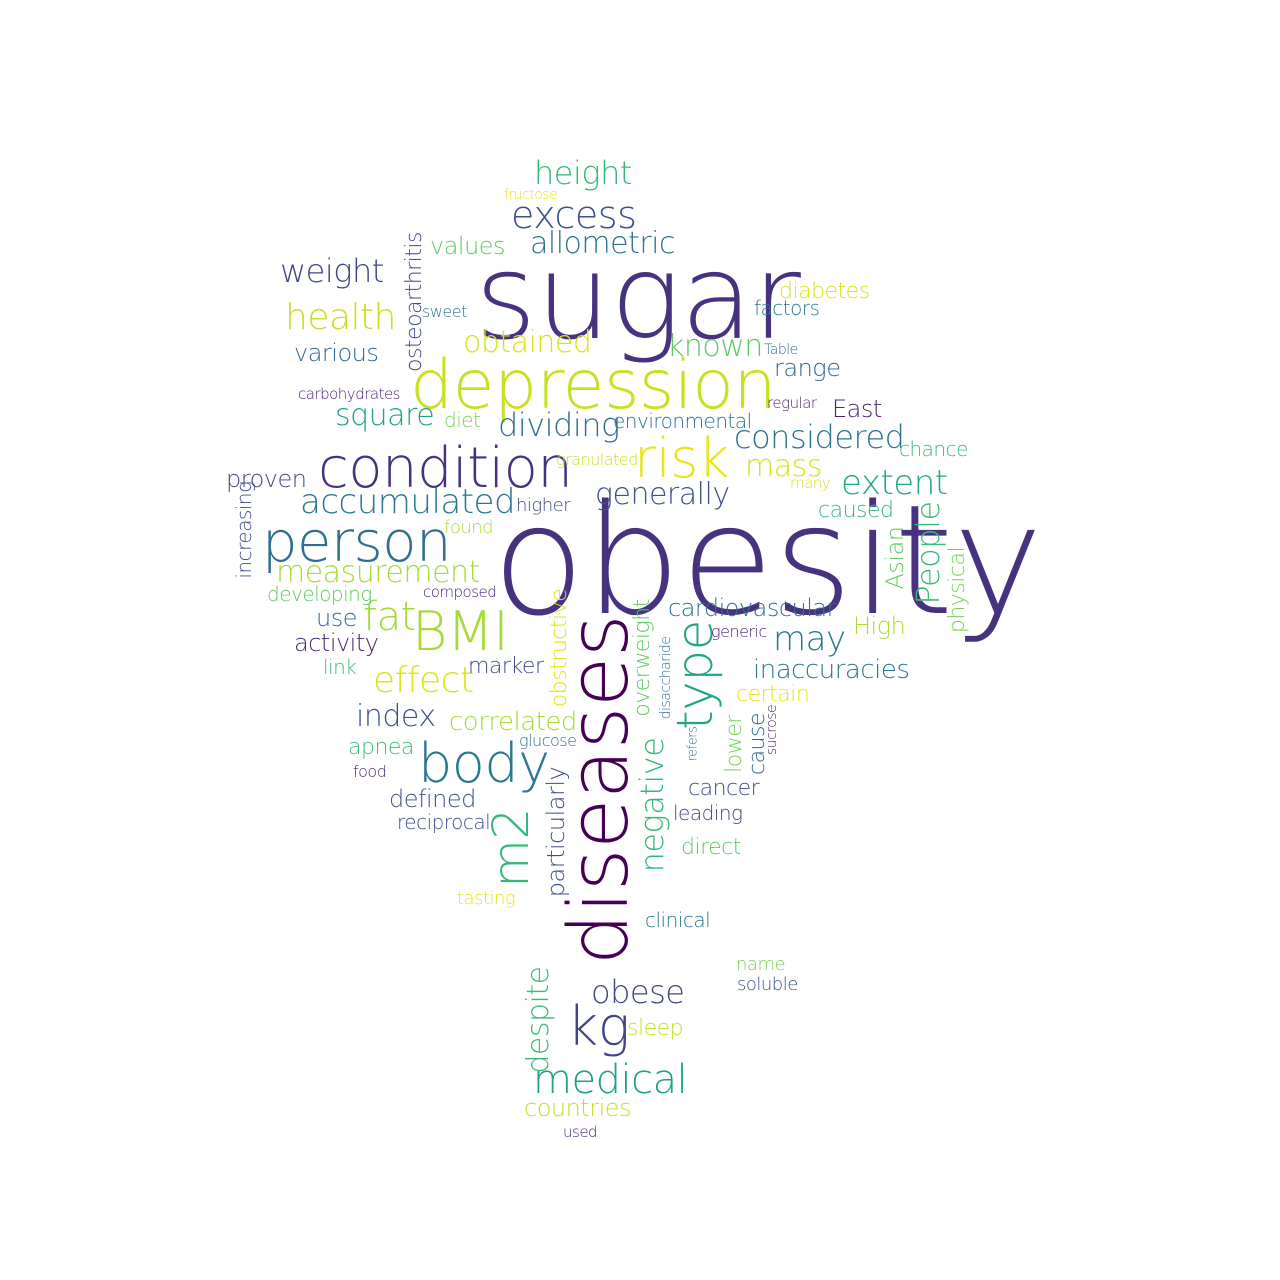  What do you see at coordinates (831, 670) in the screenshot?
I see `word-inaccuracies: inaccuracies` at bounding box center [831, 670].